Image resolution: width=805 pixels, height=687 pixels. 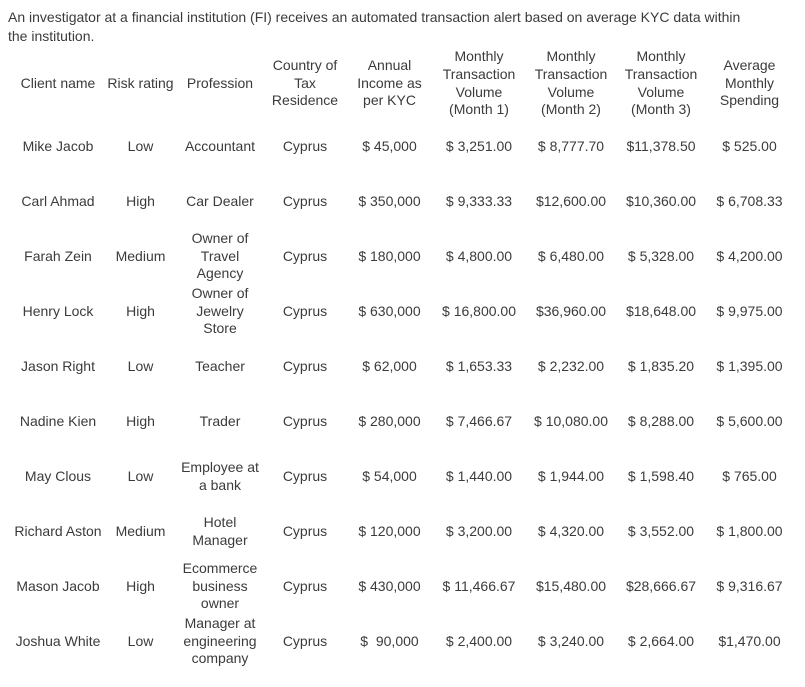 I want to click on cell-monthly-volume-month1: $ 1,440.00, so click(x=479, y=475).